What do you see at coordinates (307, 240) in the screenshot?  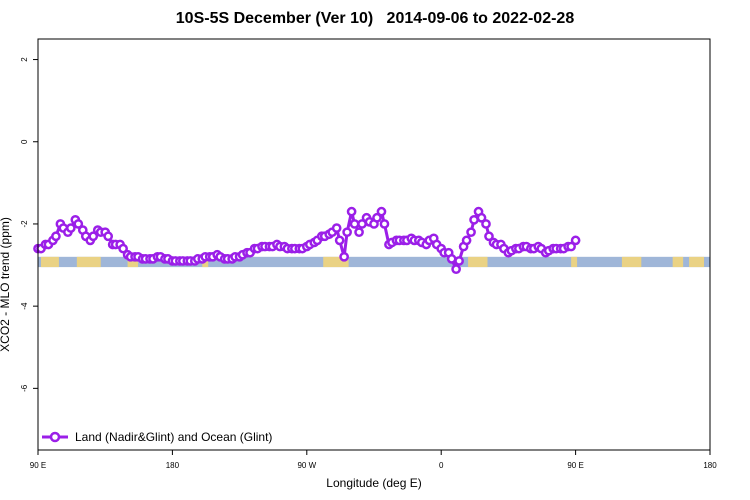 I see `series-layer` at bounding box center [307, 240].